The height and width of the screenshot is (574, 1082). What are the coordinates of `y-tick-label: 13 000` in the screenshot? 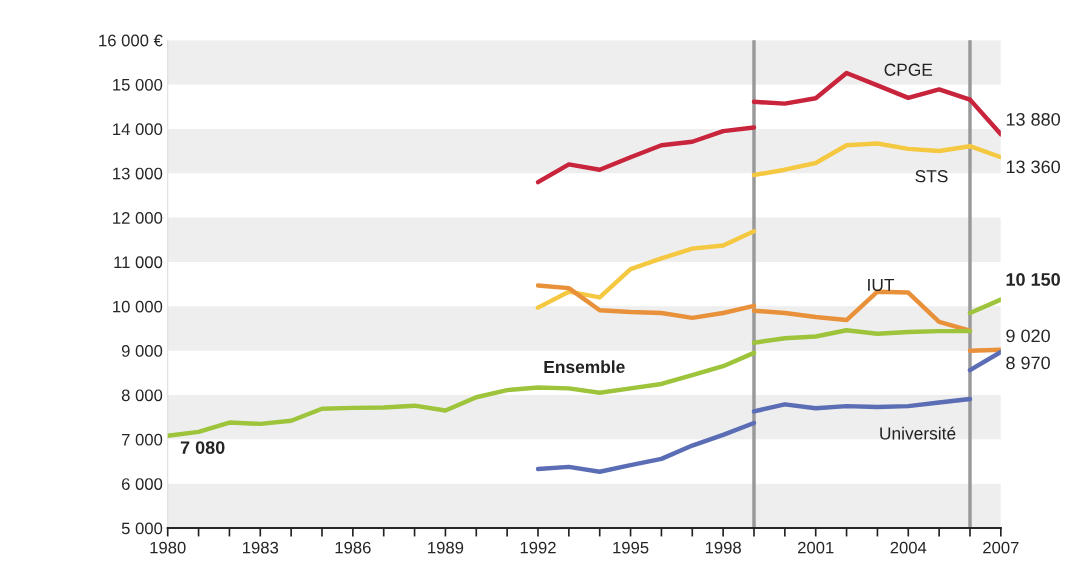 It's located at (138, 173).